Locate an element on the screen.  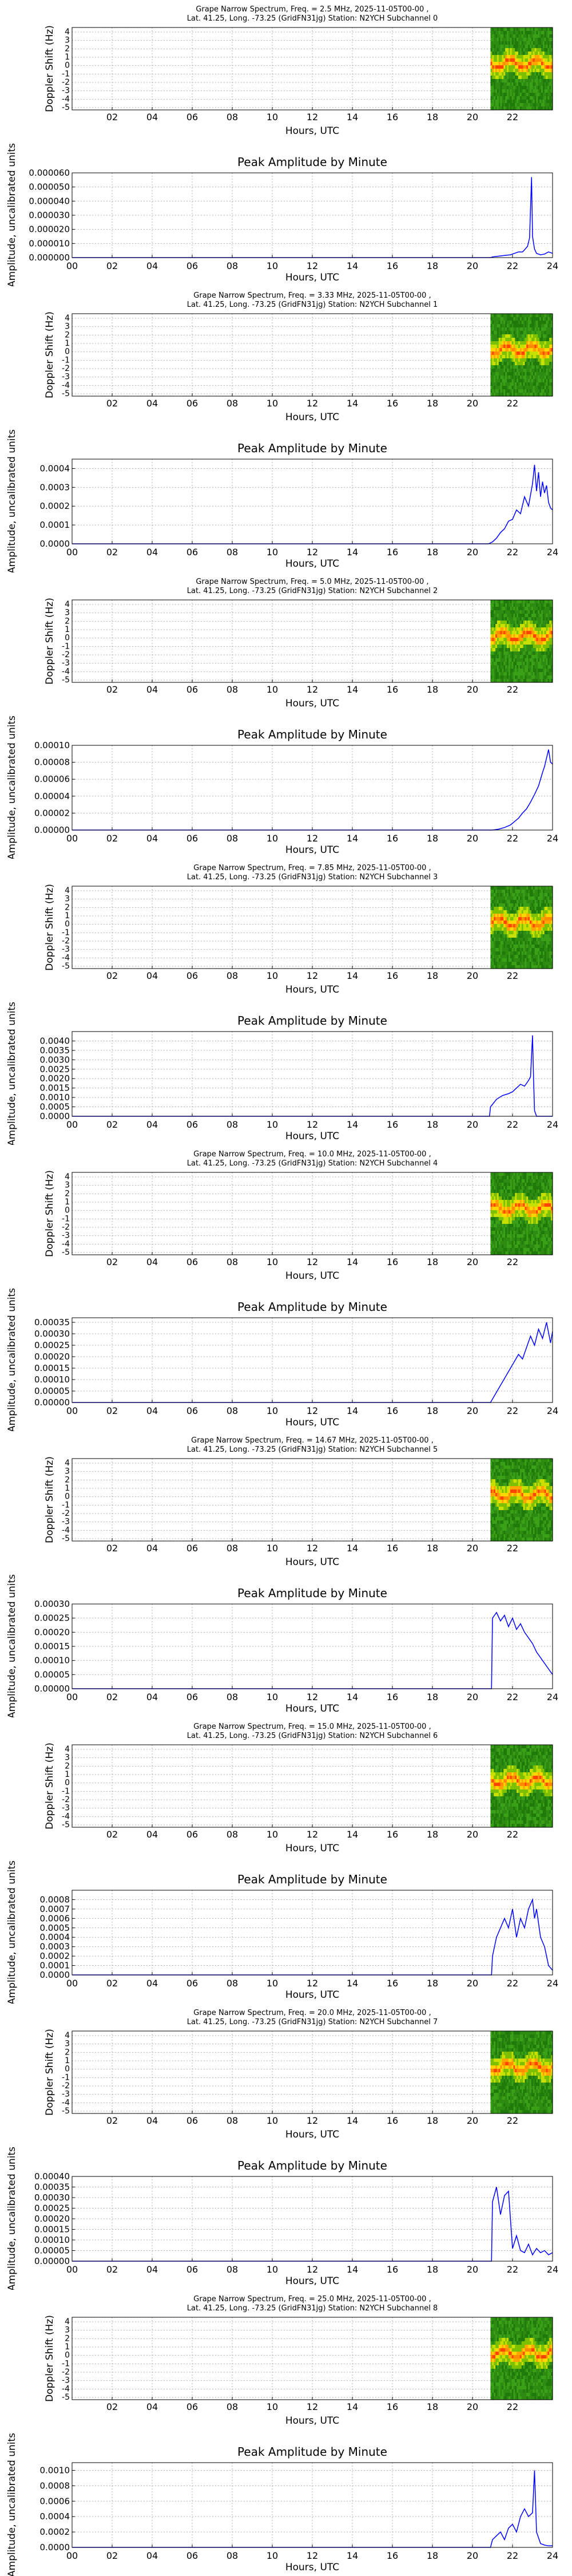
spectrogram-frame is located at coordinates (312, 355).